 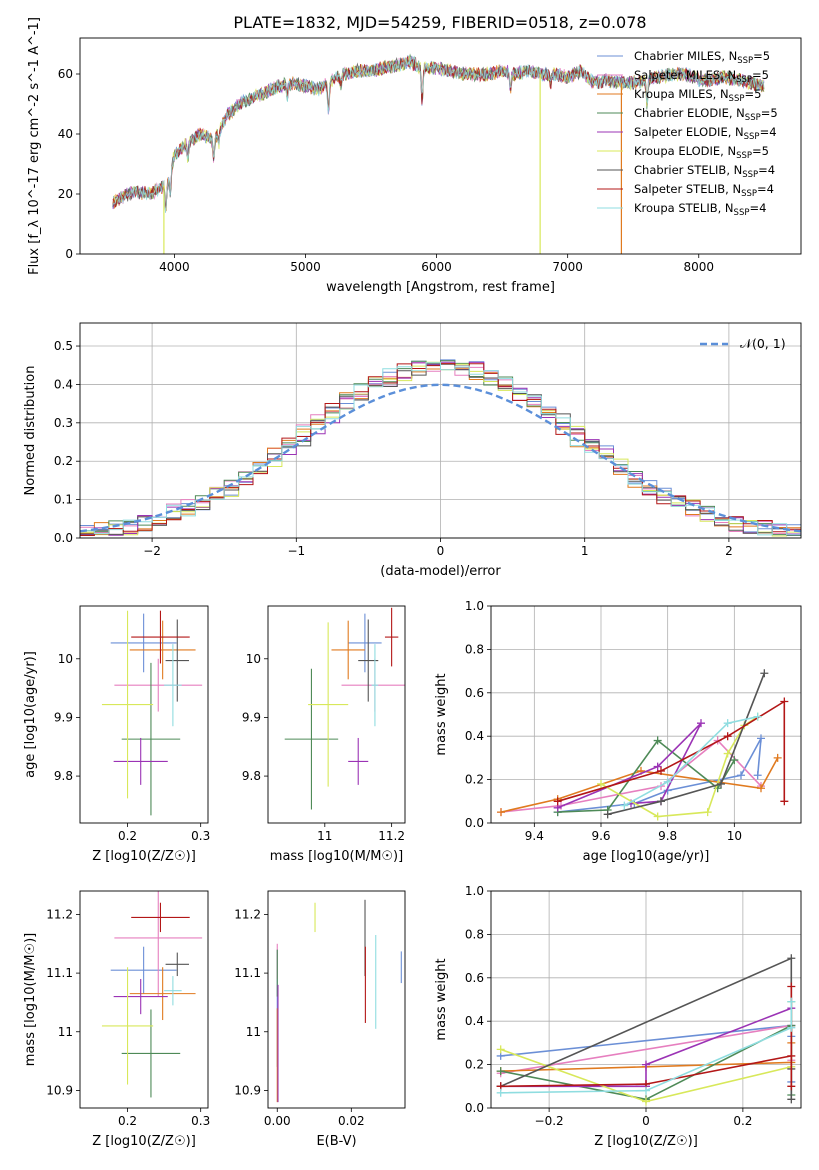 What do you see at coordinates (34, 146) in the screenshot?
I see `y-axis-label: Flux [f_λ 10^-17 erg cm^-2 s^-1 A^-1]` at bounding box center [34, 146].